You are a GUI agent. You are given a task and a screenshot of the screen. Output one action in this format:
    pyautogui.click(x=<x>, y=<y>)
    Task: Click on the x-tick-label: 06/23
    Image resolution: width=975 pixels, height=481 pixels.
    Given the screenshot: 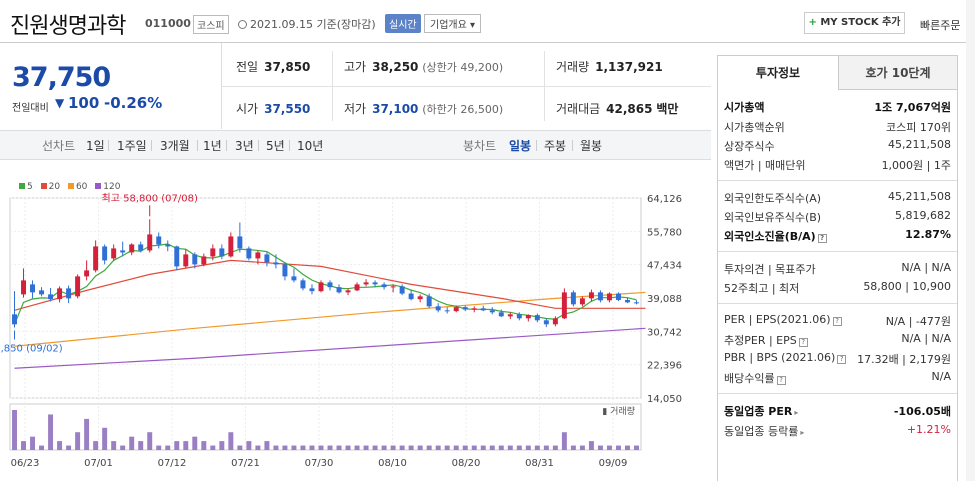 What is the action you would take?
    pyautogui.click(x=25, y=463)
    